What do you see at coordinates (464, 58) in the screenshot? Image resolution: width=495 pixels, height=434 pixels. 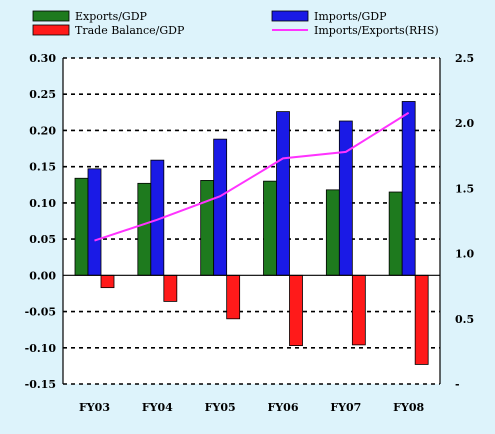 I see `right-tick-label: 2.5` at bounding box center [464, 58].